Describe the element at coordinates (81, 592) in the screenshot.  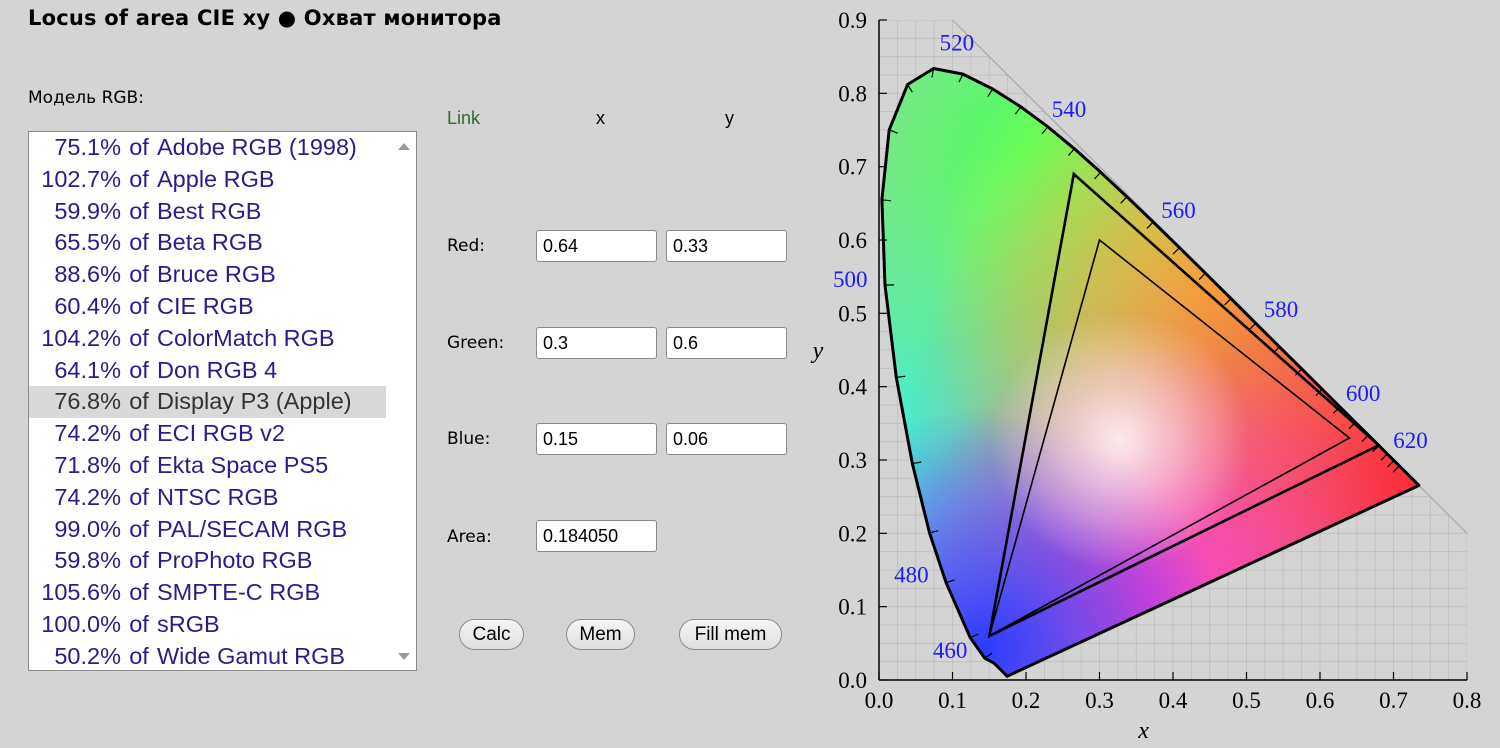
I see `rgb-model-coverage: 105.6%` at that location.